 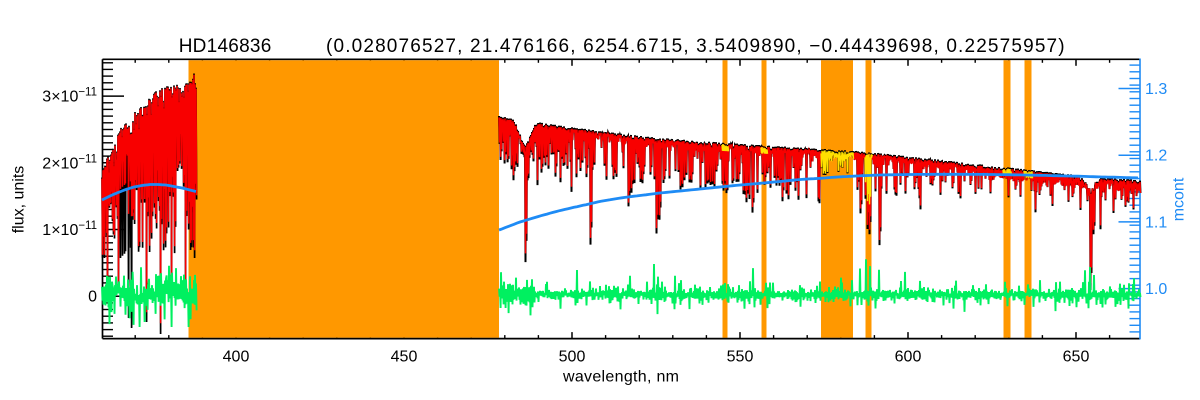 What do you see at coordinates (908, 357) in the screenshot?
I see `svg-text: 600` at bounding box center [908, 357].